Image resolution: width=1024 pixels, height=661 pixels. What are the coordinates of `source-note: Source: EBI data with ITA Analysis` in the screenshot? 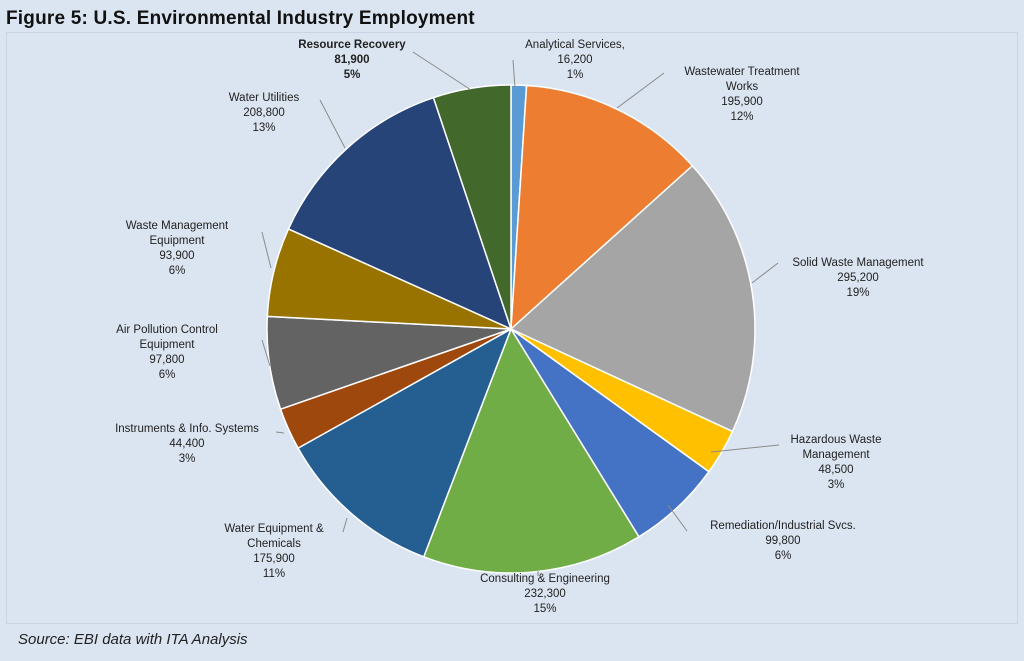 It's located at (133, 639).